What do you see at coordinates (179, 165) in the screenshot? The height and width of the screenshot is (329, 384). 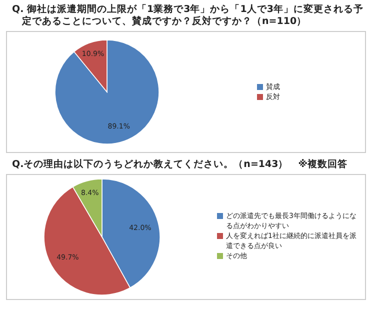 I see `chart-title: Q.その理由は以下のうちどれか教えてください。（n=143） ※複数回答` at bounding box center [179, 165].